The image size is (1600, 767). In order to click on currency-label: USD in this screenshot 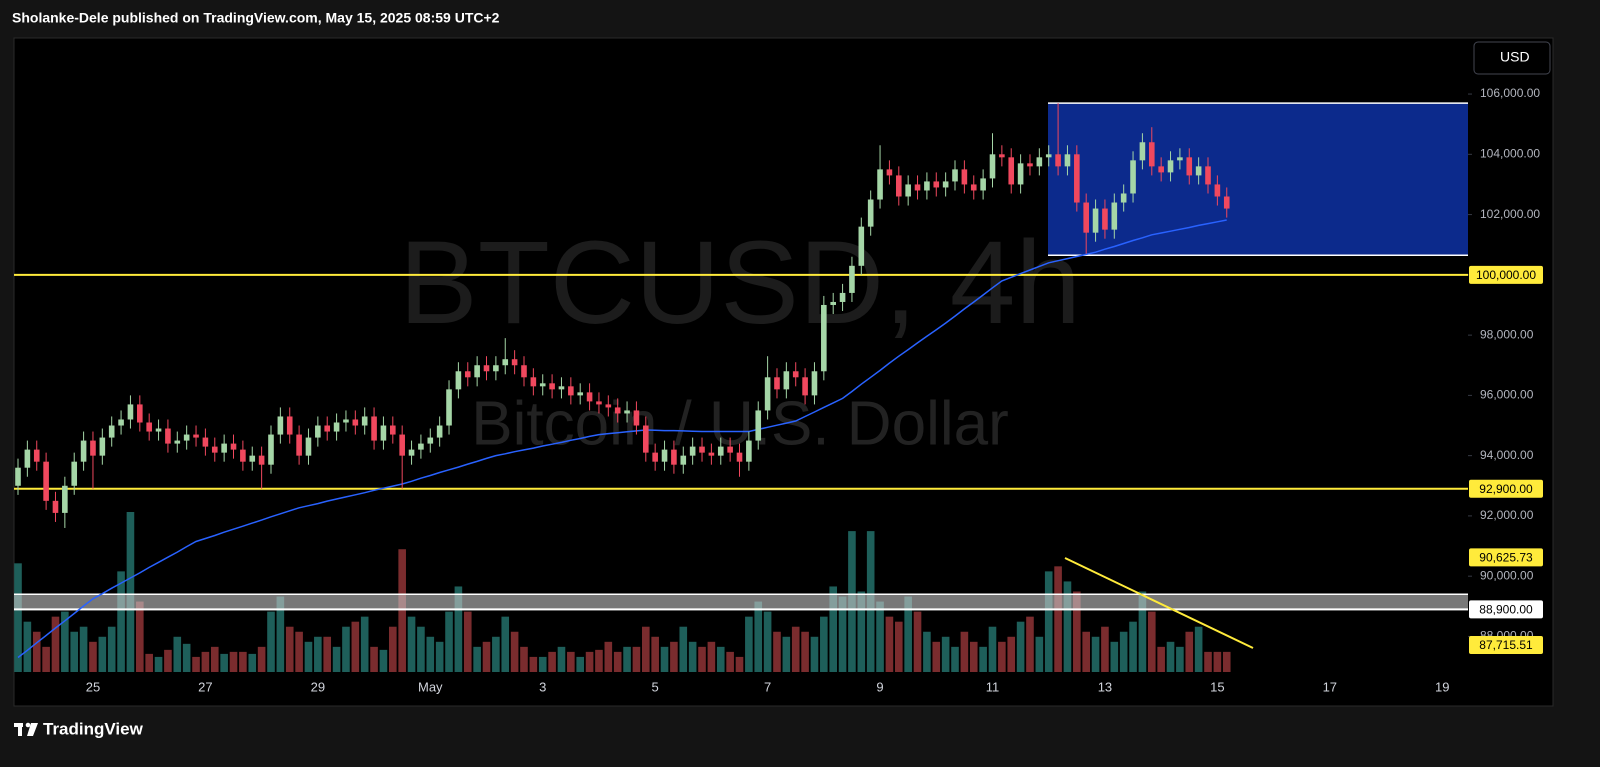, I will do `click(1515, 57)`.